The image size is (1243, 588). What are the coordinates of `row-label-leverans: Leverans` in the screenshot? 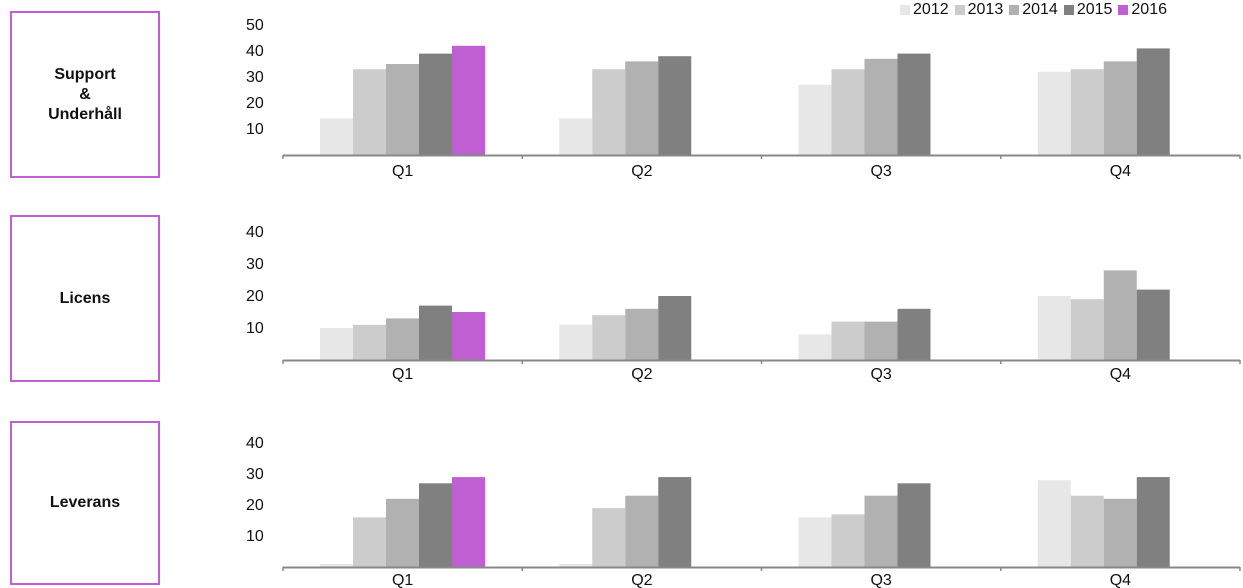 It's located at (85, 503).